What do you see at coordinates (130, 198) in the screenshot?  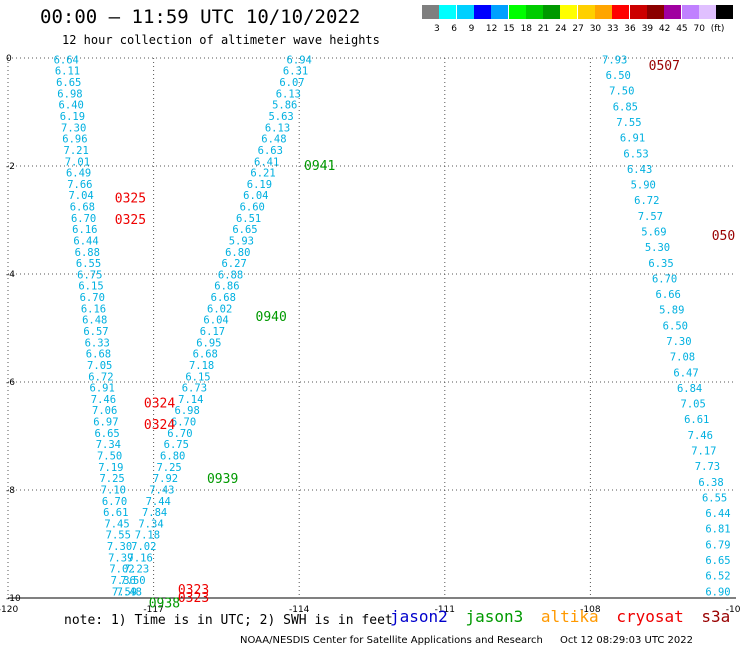 I see `pass-time-label: 0325` at bounding box center [130, 198].